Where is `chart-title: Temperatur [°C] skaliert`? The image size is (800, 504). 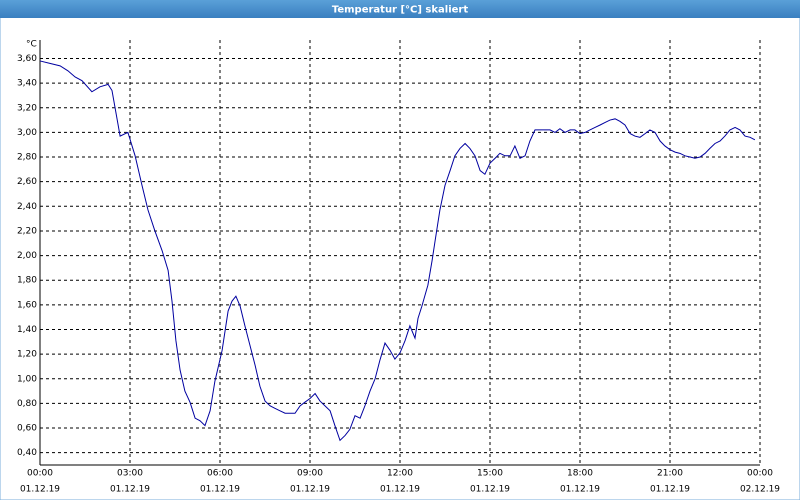
chart-title: Temperatur [°C] skaliert is located at coordinates (400, 10).